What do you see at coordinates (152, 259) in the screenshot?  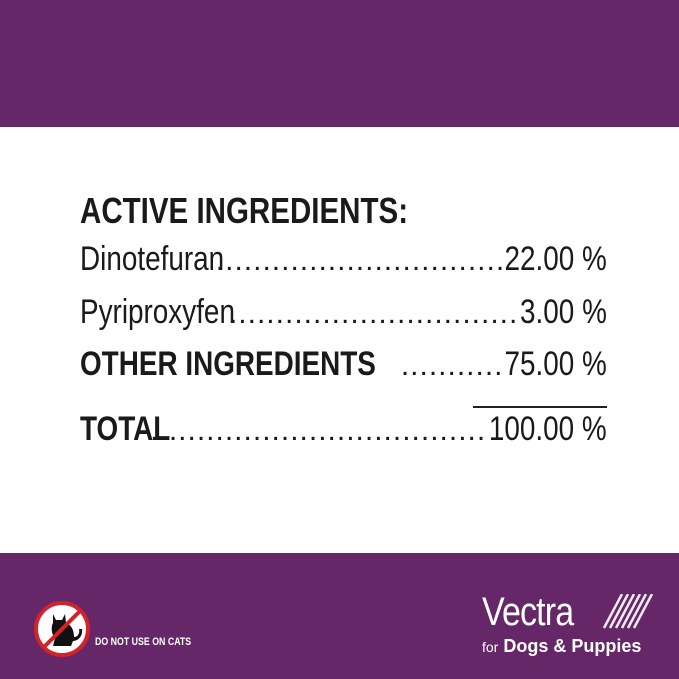 I see `ingredient-name: Dinotefuran` at bounding box center [152, 259].